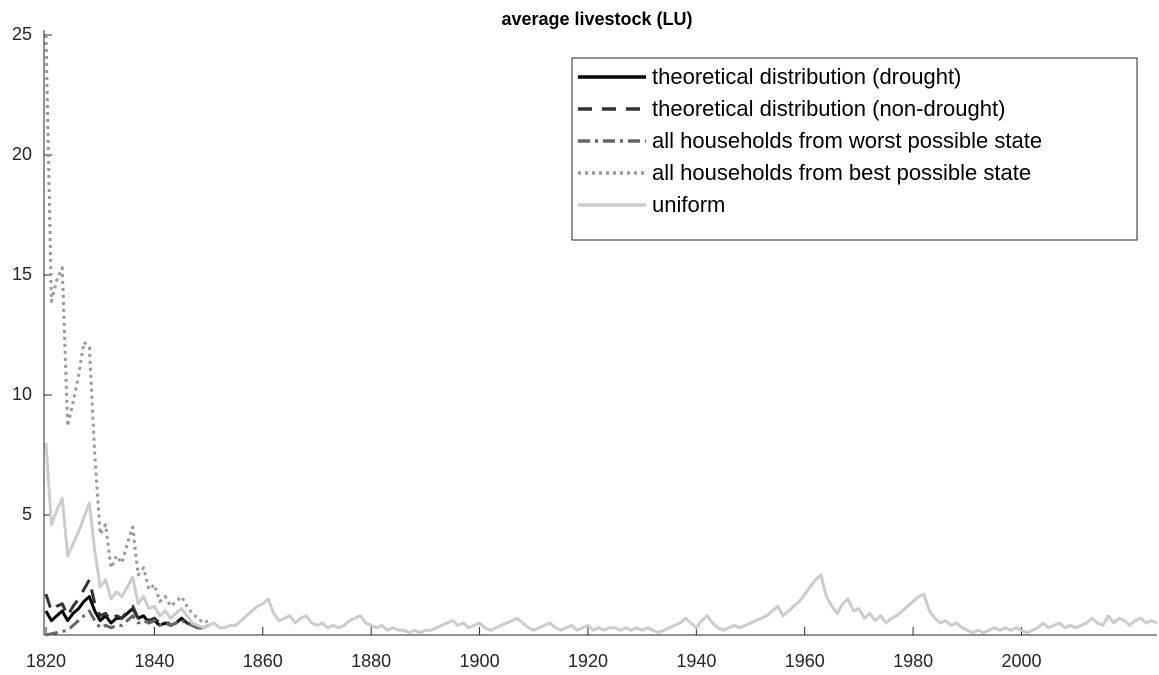  I want to click on y-tick-label: 15, so click(22, 274).